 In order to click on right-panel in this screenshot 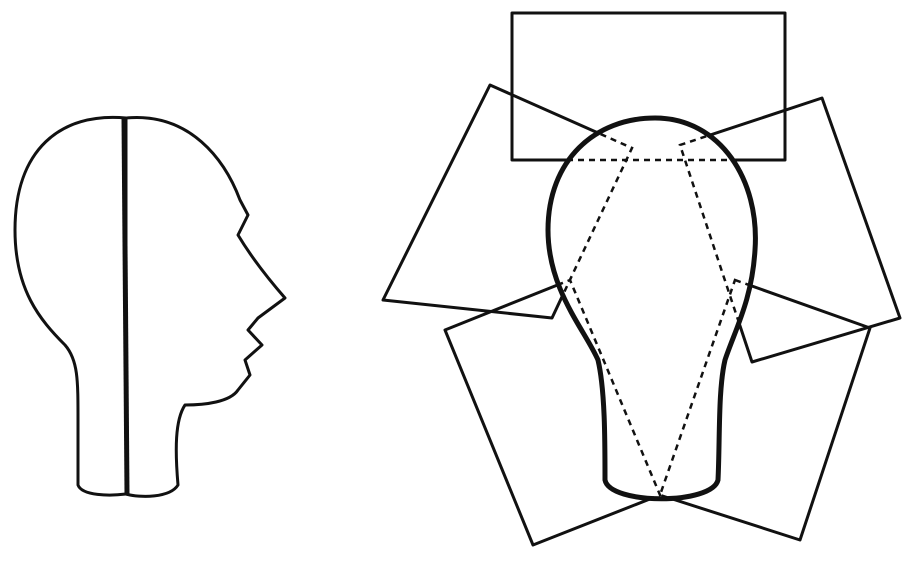, I will do `click(790, 230)`.